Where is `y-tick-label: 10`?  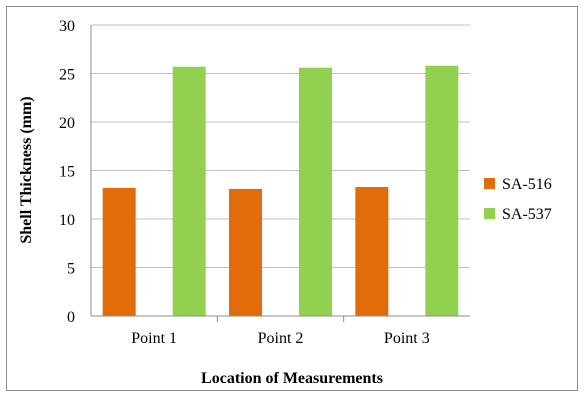
y-tick-label: 10 is located at coordinates (67, 220).